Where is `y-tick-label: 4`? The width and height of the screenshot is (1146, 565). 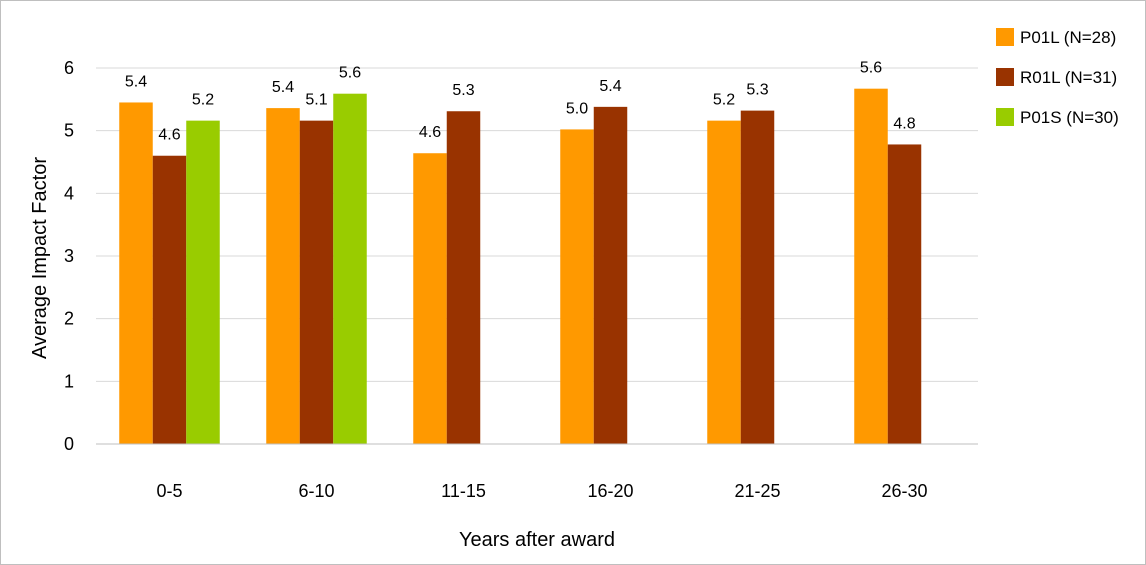
y-tick-label: 4 is located at coordinates (69, 193).